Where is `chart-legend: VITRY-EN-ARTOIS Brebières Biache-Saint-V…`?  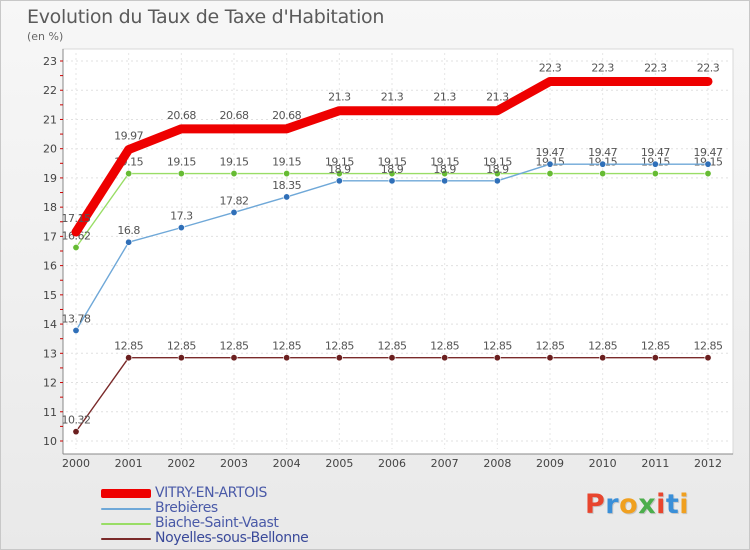
chart-legend: VITRY-EN-ARTOIS Brebières Biache-Saint-V… is located at coordinates (205, 516).